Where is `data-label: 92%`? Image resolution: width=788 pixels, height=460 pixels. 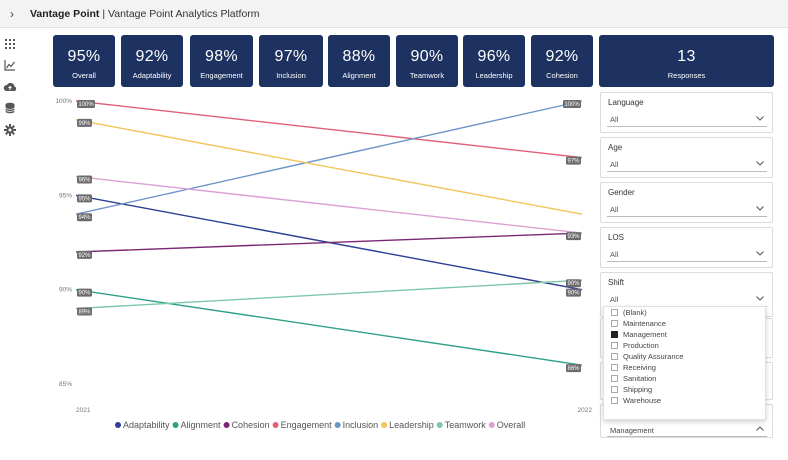
data-label: 92% is located at coordinates (84, 254).